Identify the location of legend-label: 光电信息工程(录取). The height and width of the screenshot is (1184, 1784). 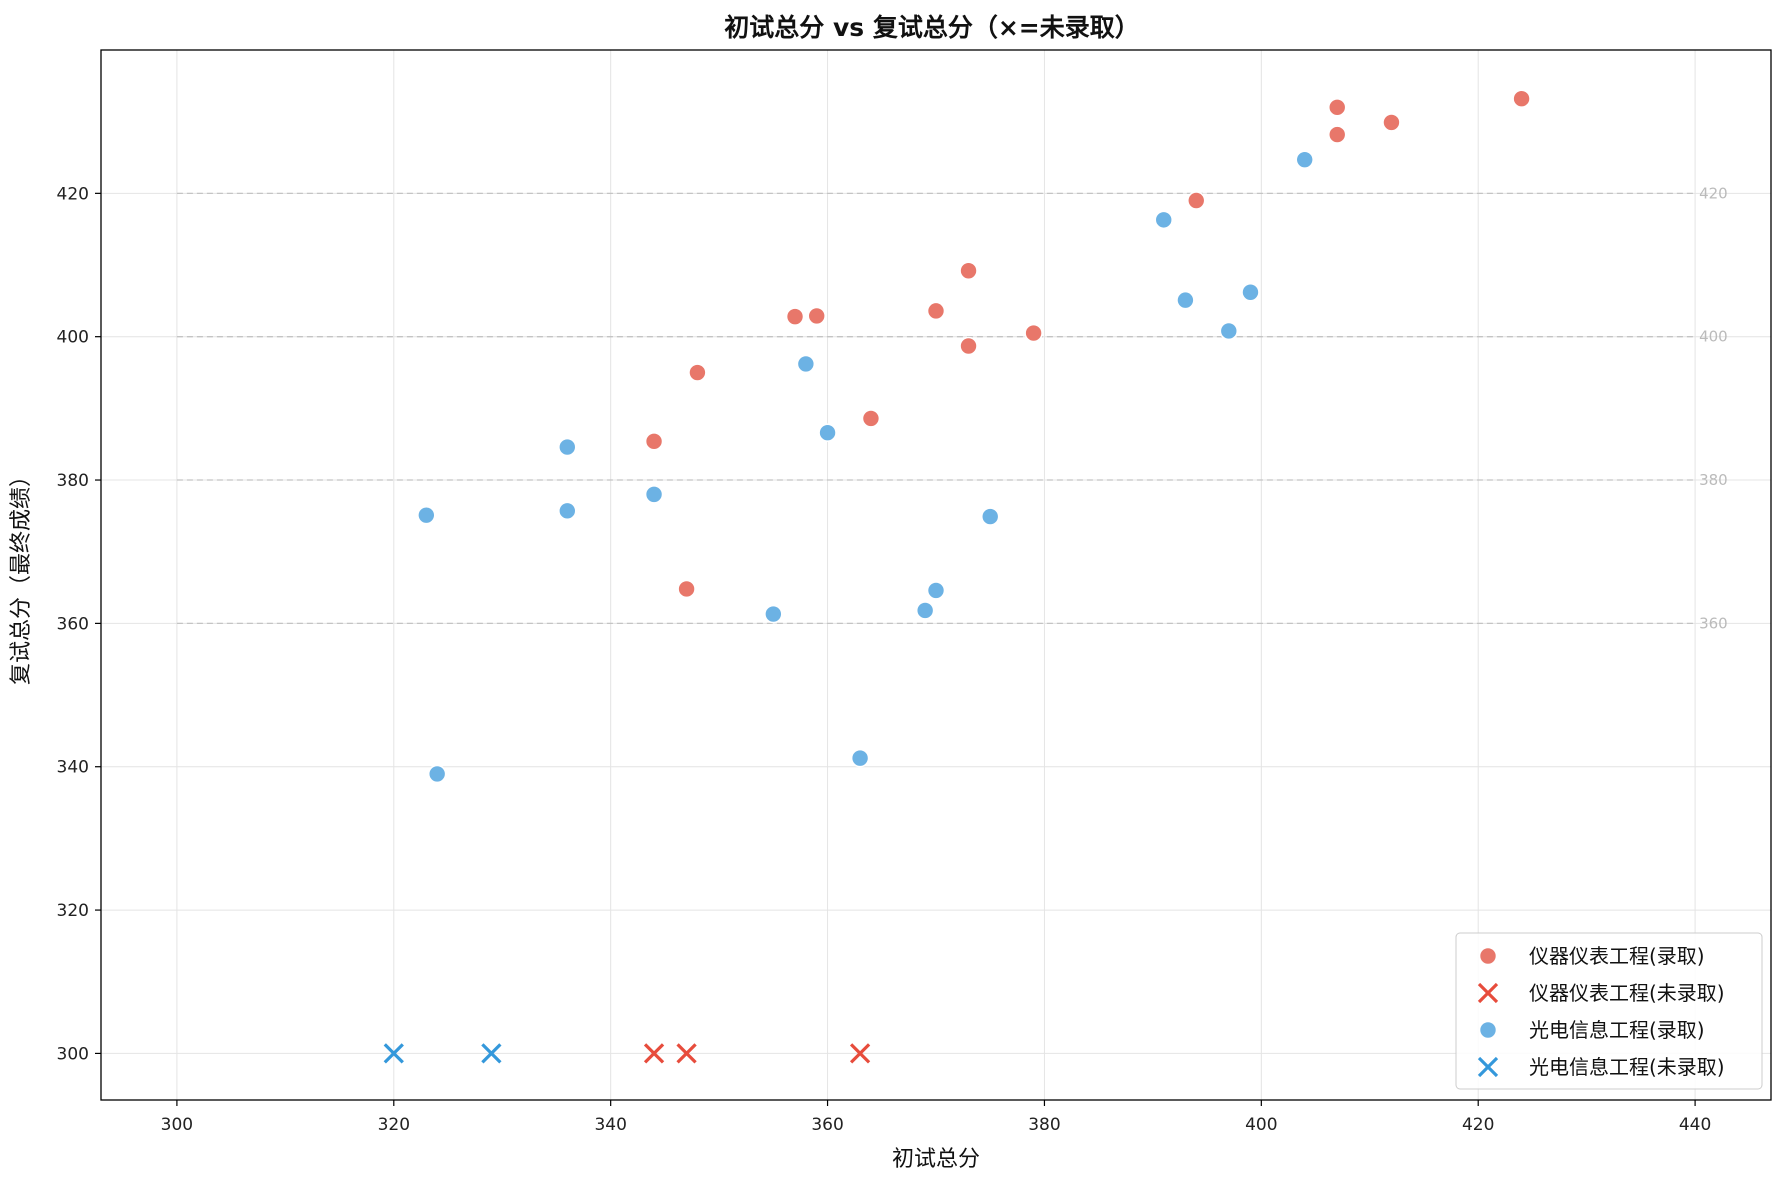
(1617, 1030).